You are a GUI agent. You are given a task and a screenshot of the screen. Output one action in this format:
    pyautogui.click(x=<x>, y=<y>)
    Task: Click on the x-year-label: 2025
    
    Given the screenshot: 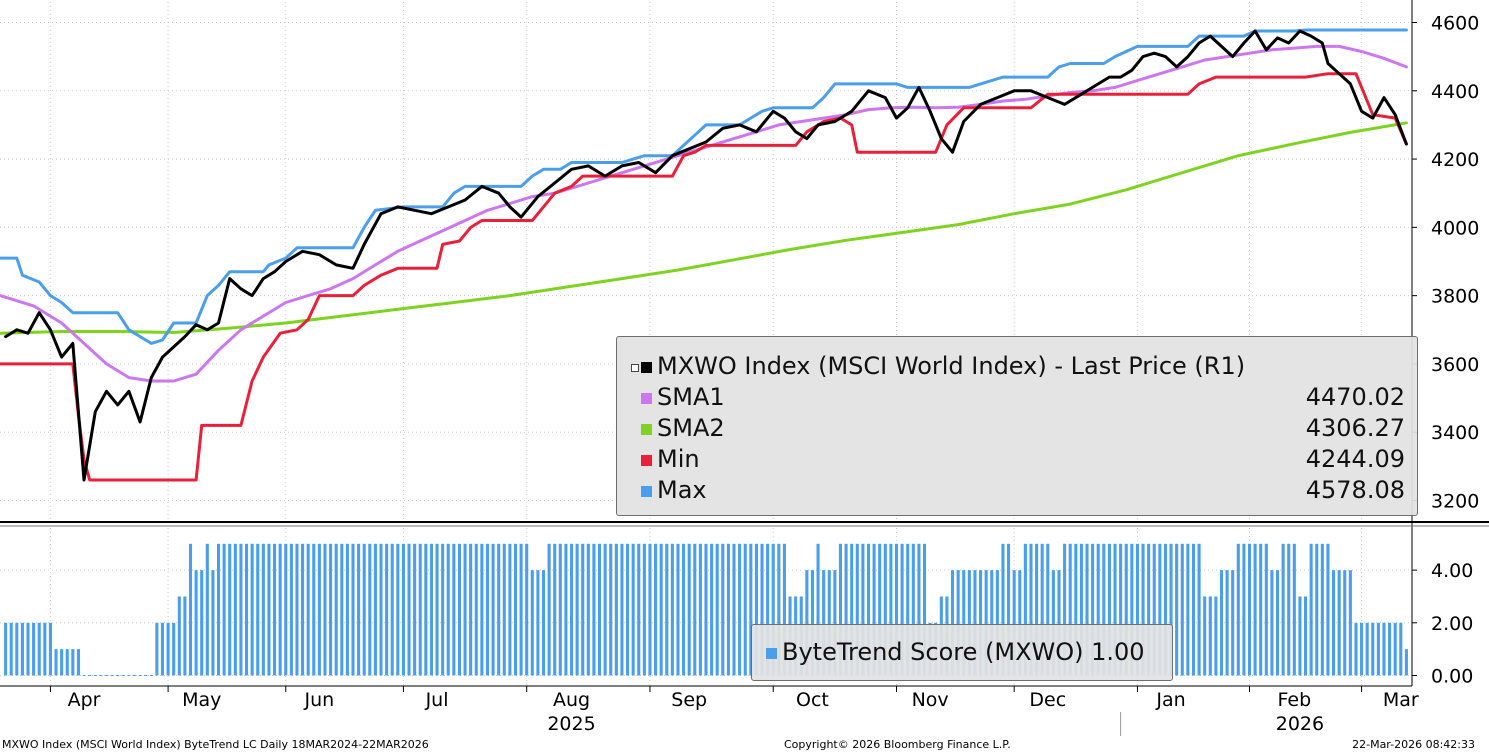 What is the action you would take?
    pyautogui.click(x=571, y=724)
    